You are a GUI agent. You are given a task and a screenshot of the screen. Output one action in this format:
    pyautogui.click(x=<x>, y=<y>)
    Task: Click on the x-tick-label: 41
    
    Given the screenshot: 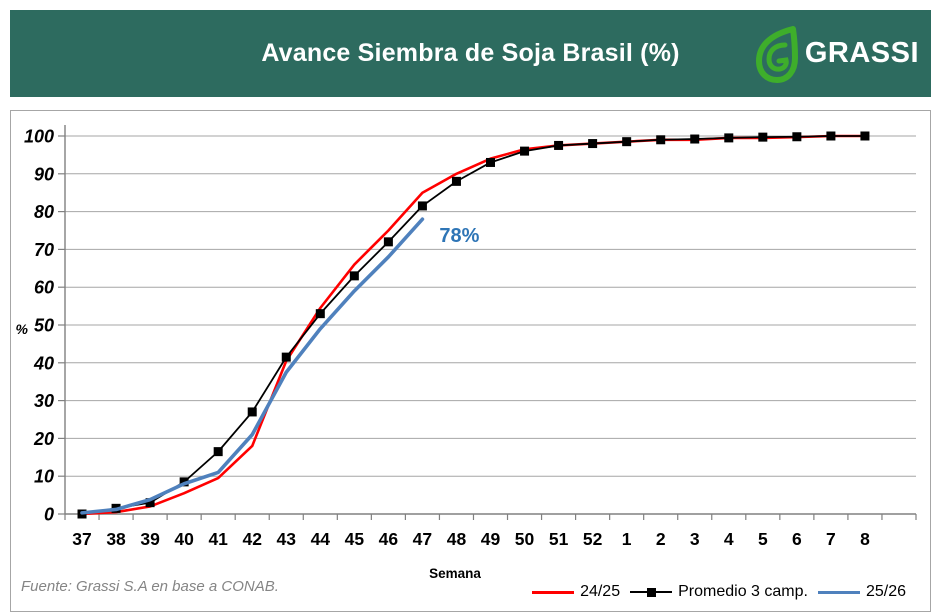 What is the action you would take?
    pyautogui.click(x=218, y=539)
    